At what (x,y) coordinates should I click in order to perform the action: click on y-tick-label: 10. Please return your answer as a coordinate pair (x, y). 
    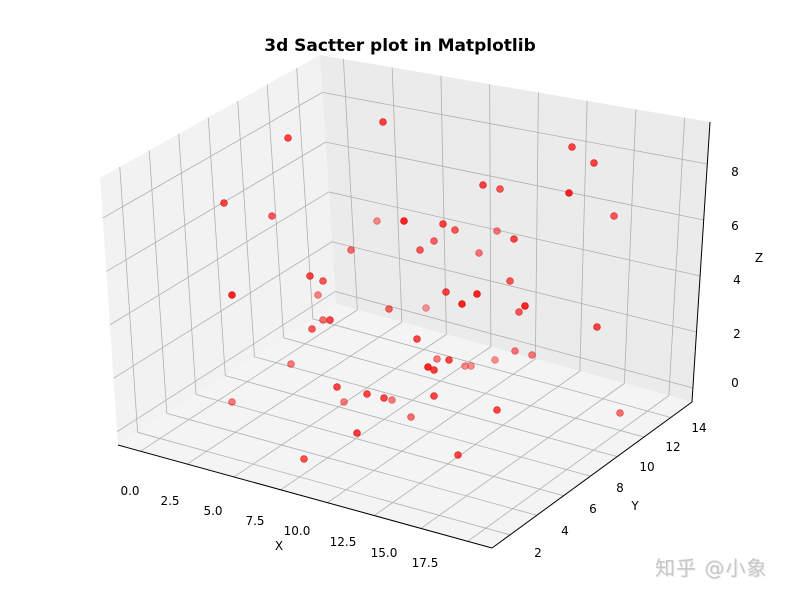
    Looking at the image, I should click on (646, 467).